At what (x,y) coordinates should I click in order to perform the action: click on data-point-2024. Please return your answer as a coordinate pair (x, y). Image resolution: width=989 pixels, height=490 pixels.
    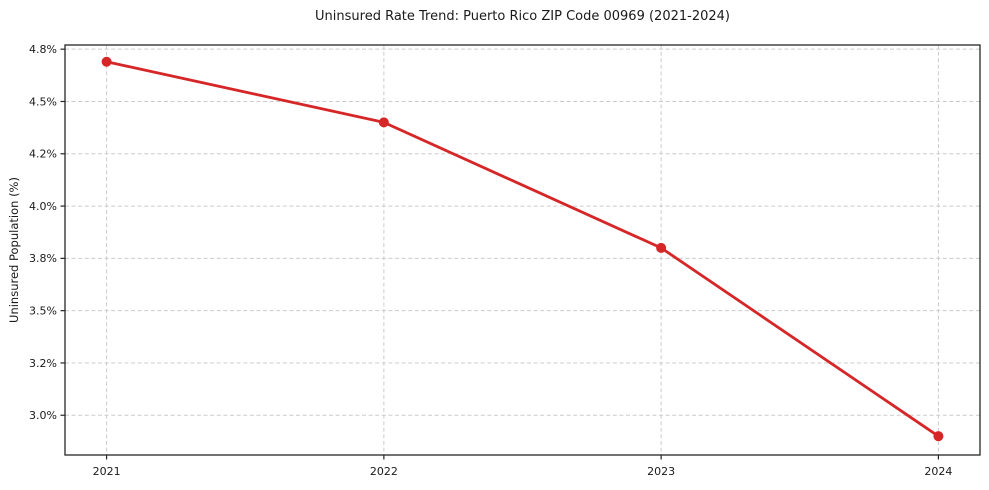
    Looking at the image, I should click on (938, 436).